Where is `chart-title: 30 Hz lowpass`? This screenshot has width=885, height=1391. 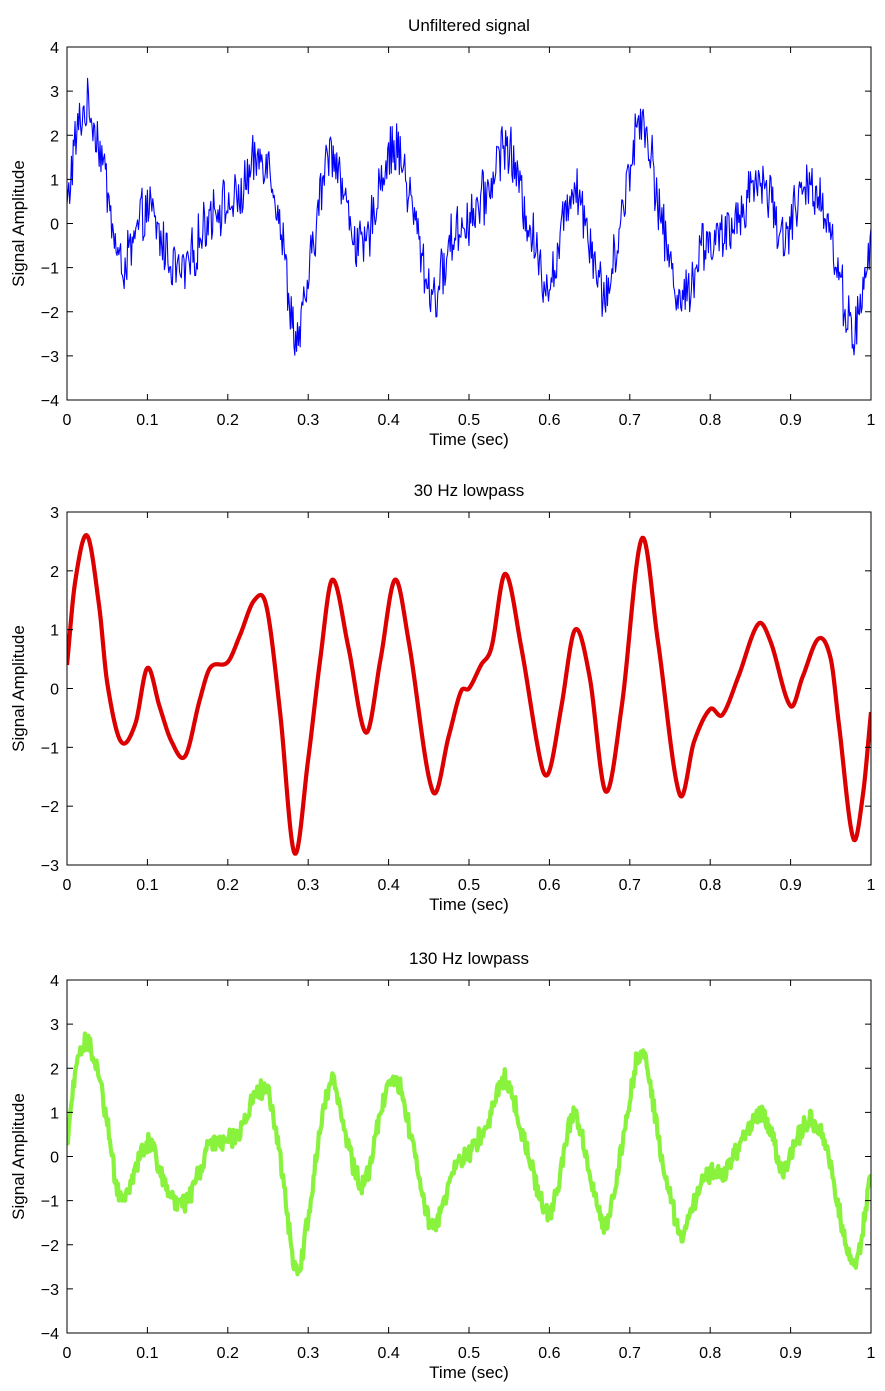
chart-title: 30 Hz lowpass is located at coordinates (469, 490).